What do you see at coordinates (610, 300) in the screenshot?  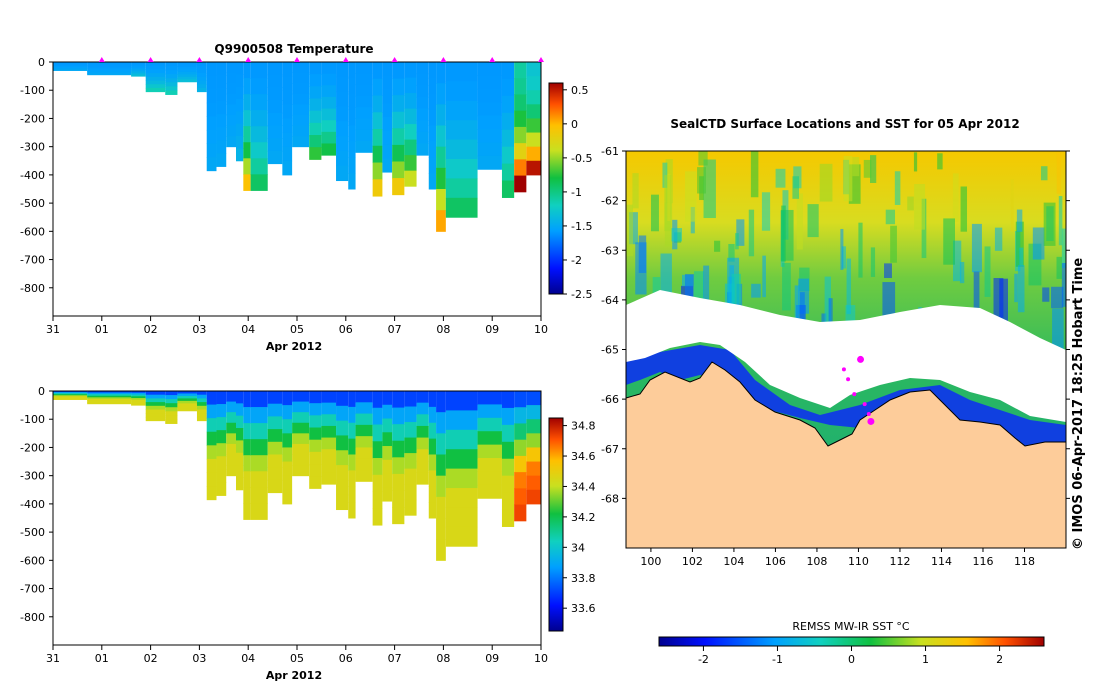 I see `lat-tick-label: -64` at bounding box center [610, 300].